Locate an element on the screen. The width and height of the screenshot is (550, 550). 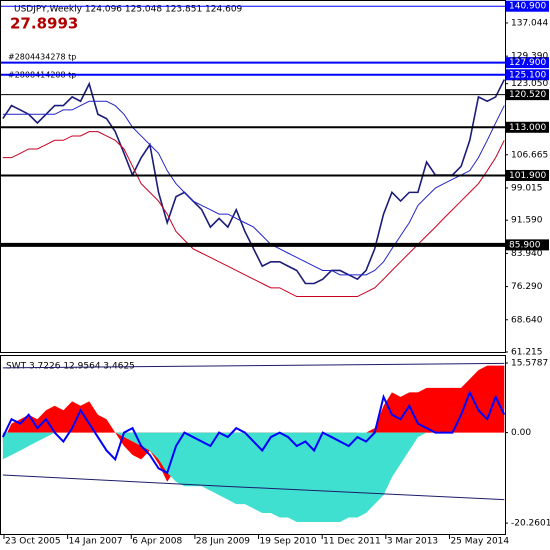
x-tick-label: 11 Dec 2011 is located at coordinates (352, 542).